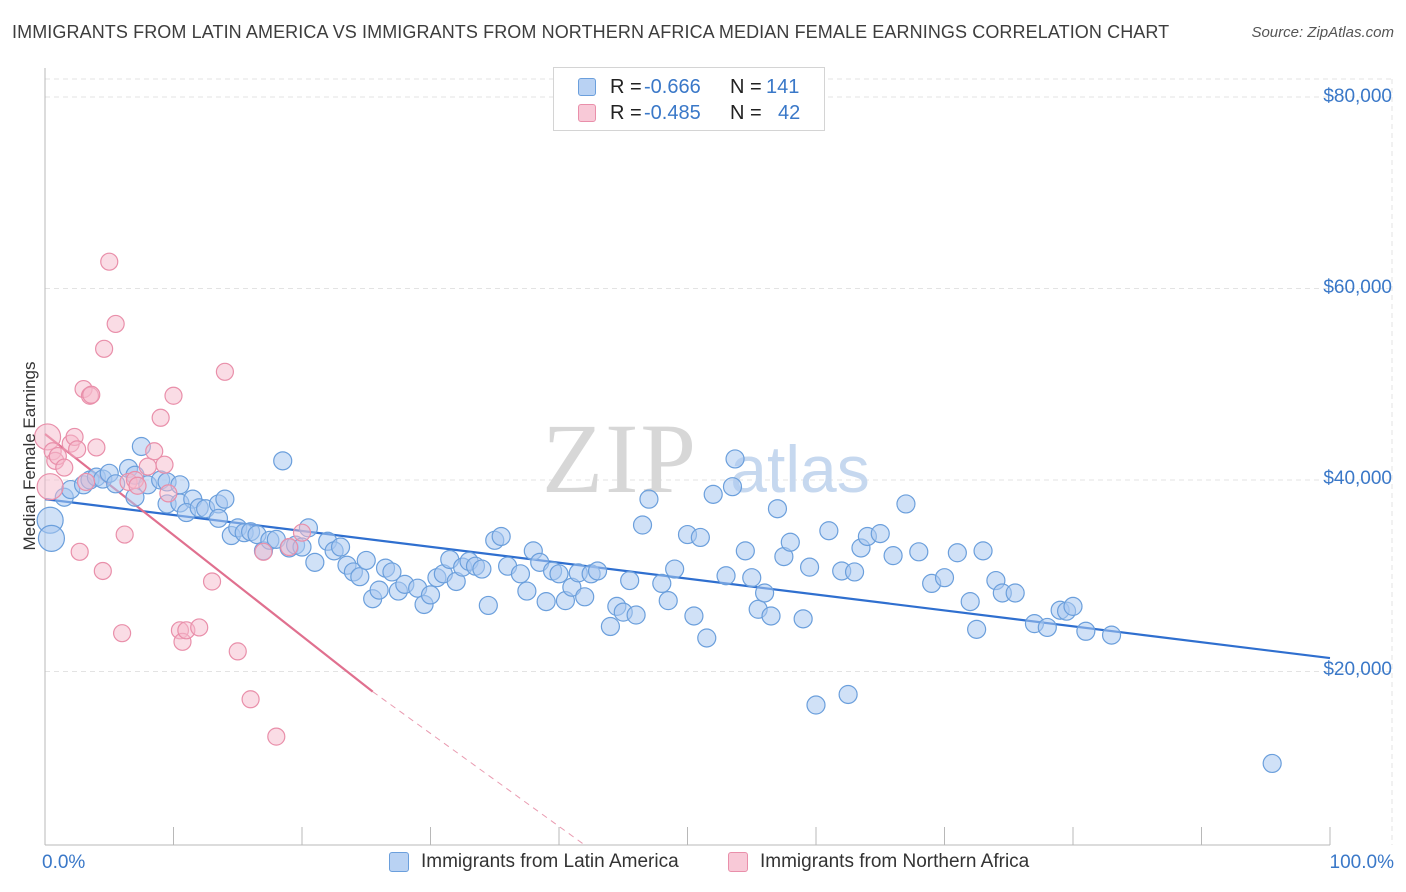  What do you see at coordinates (689, 113) in the screenshot?
I see `legend-row-northern-africa: R = -0.485 N = 42` at bounding box center [689, 113].